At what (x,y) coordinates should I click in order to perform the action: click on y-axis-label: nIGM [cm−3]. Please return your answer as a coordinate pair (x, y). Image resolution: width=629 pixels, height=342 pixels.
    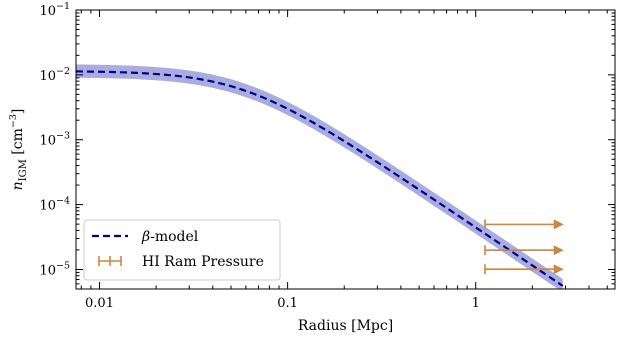
    Looking at the image, I should click on (18, 150).